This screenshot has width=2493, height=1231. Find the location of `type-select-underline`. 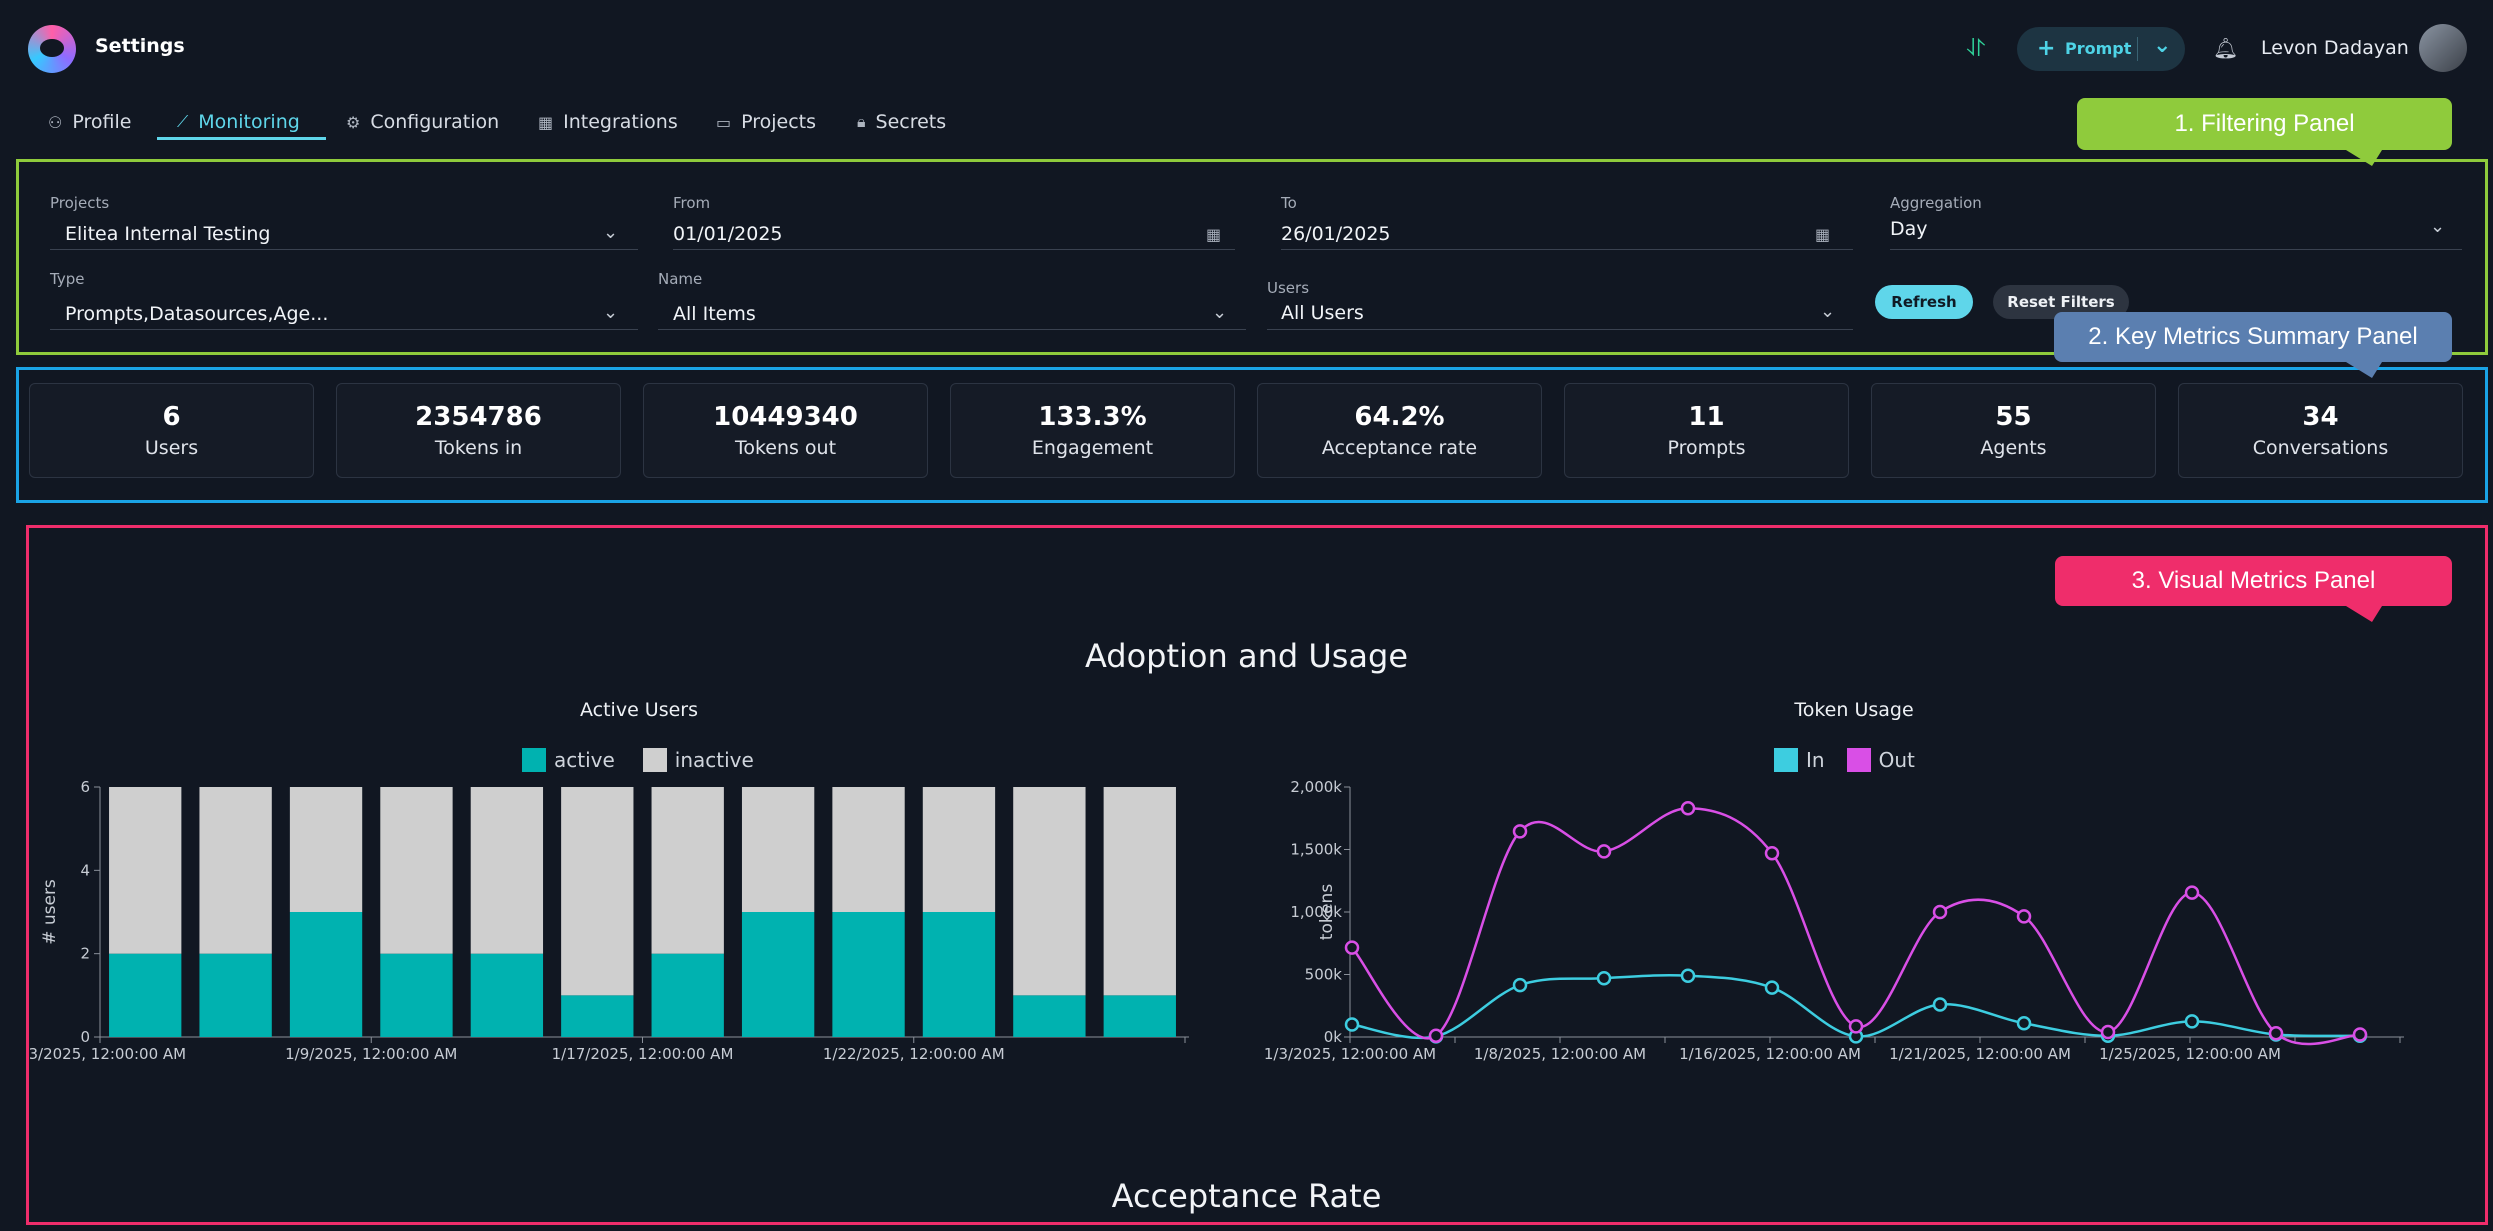

type-select-underline is located at coordinates (344, 329).